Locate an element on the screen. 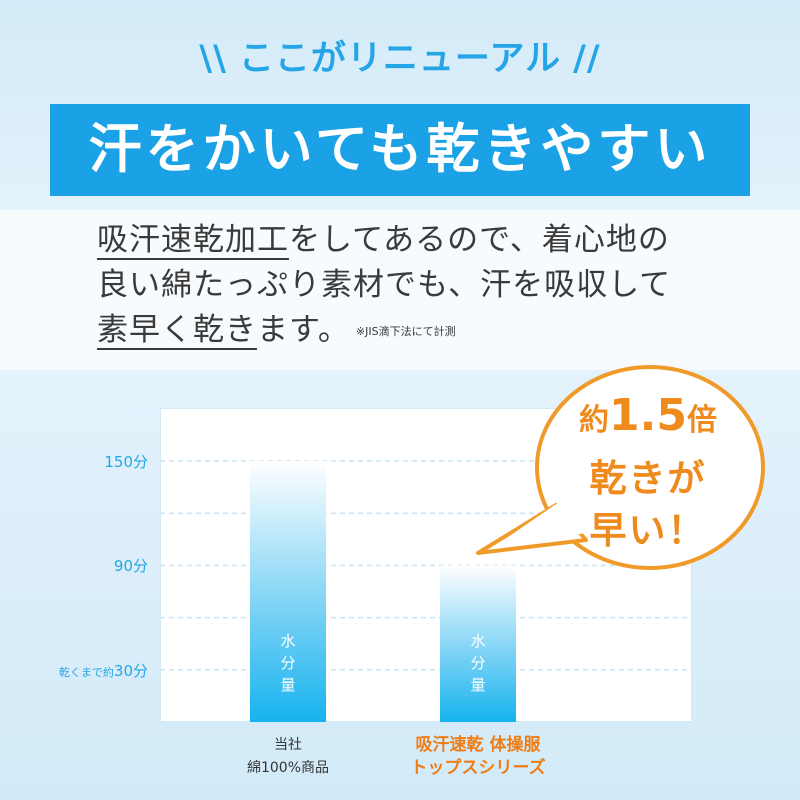  ytick-label-150: 150分 is located at coordinates (126, 462).